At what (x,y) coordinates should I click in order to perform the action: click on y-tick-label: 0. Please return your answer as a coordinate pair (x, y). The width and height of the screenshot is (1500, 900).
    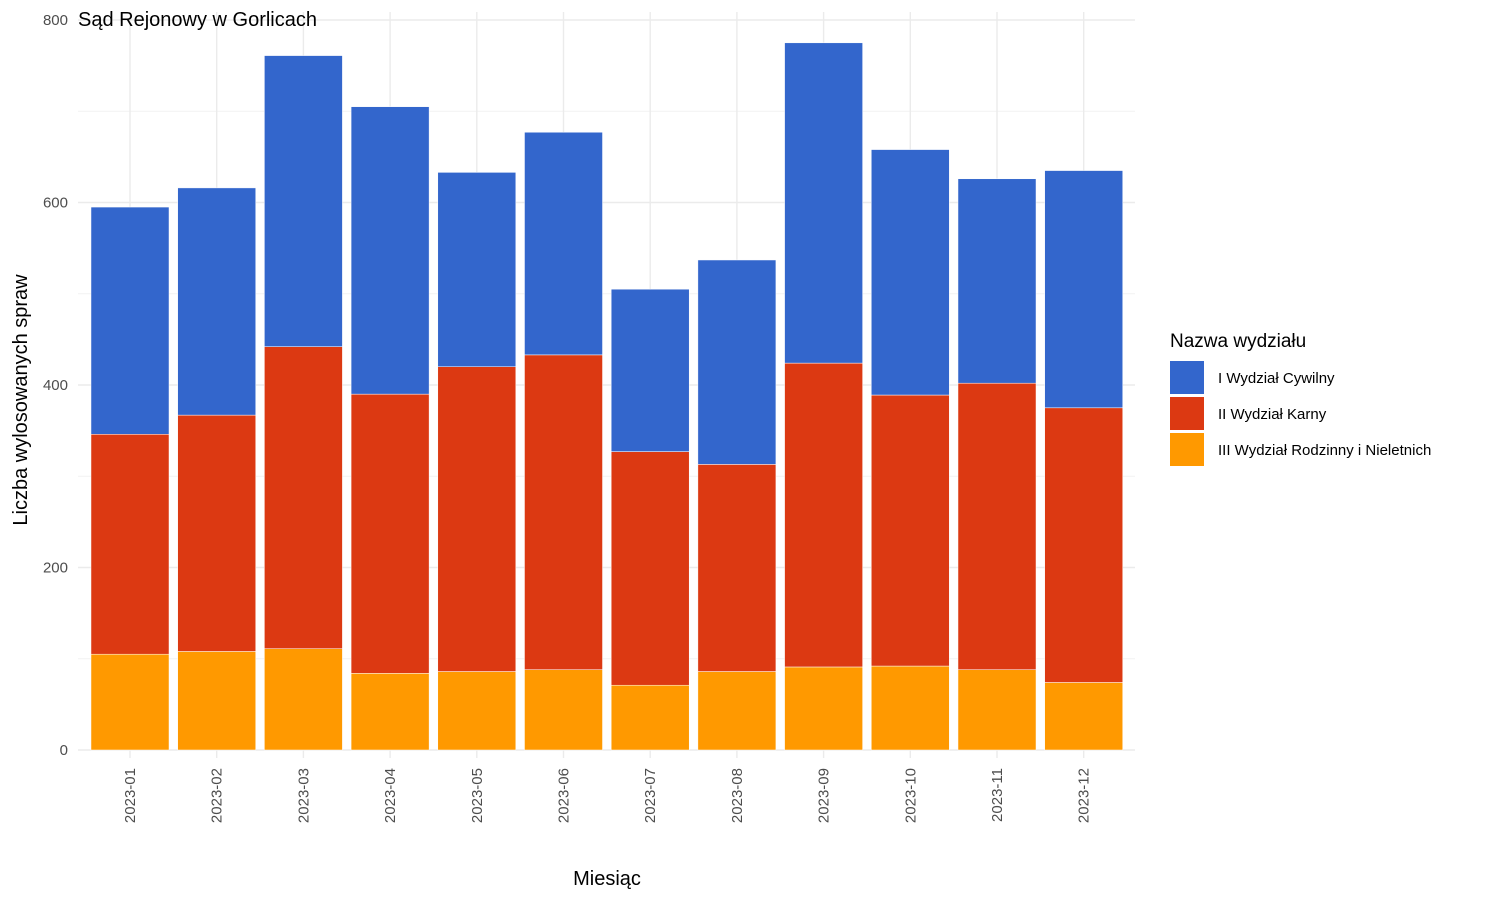
    Looking at the image, I should click on (64, 750).